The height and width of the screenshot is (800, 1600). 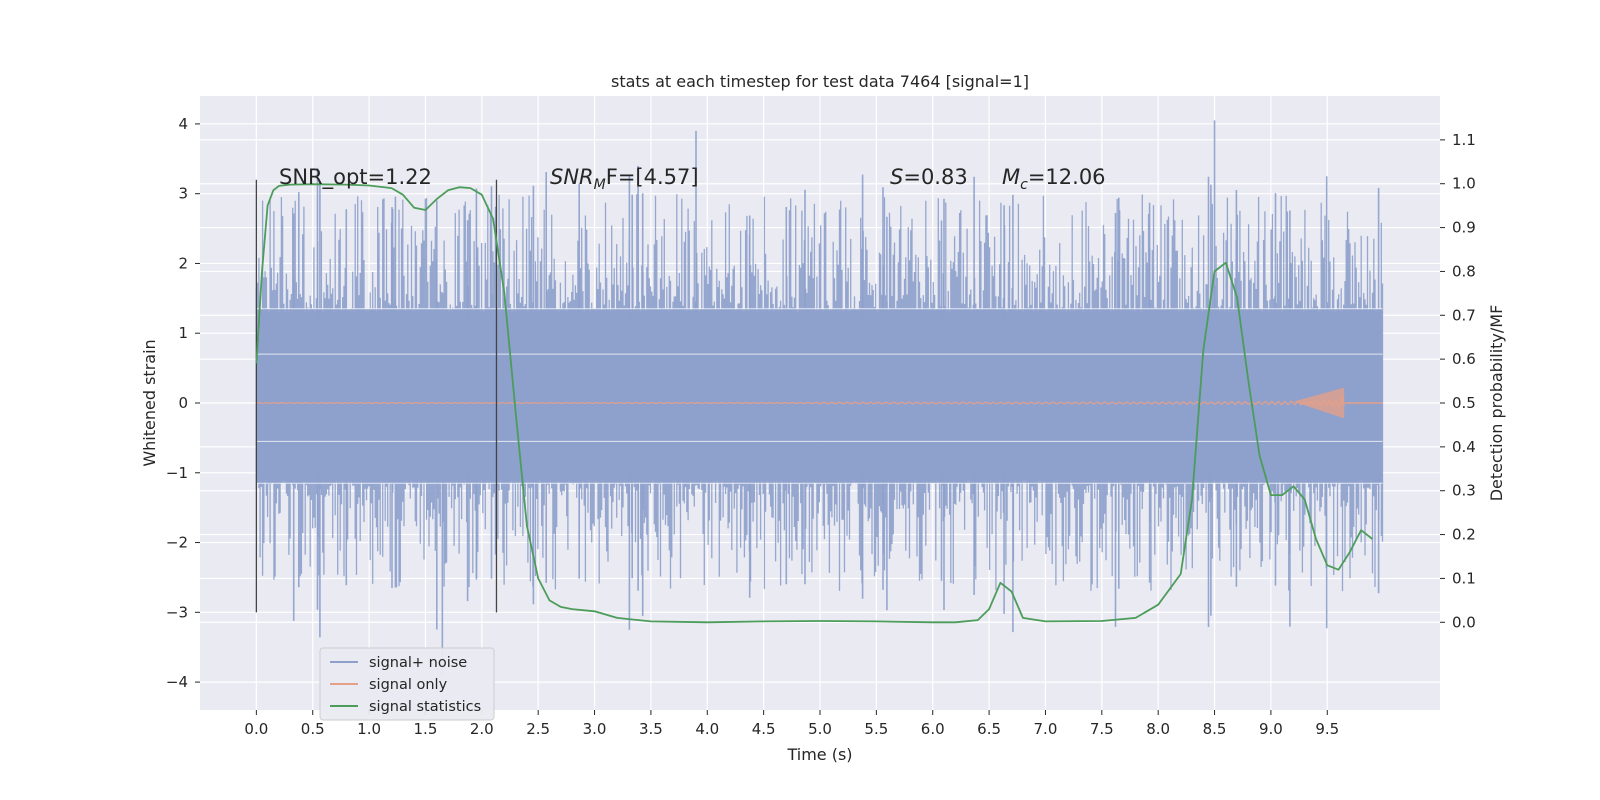 I want to click on annotation-snr-mf-main: SNR, so click(x=572, y=177).